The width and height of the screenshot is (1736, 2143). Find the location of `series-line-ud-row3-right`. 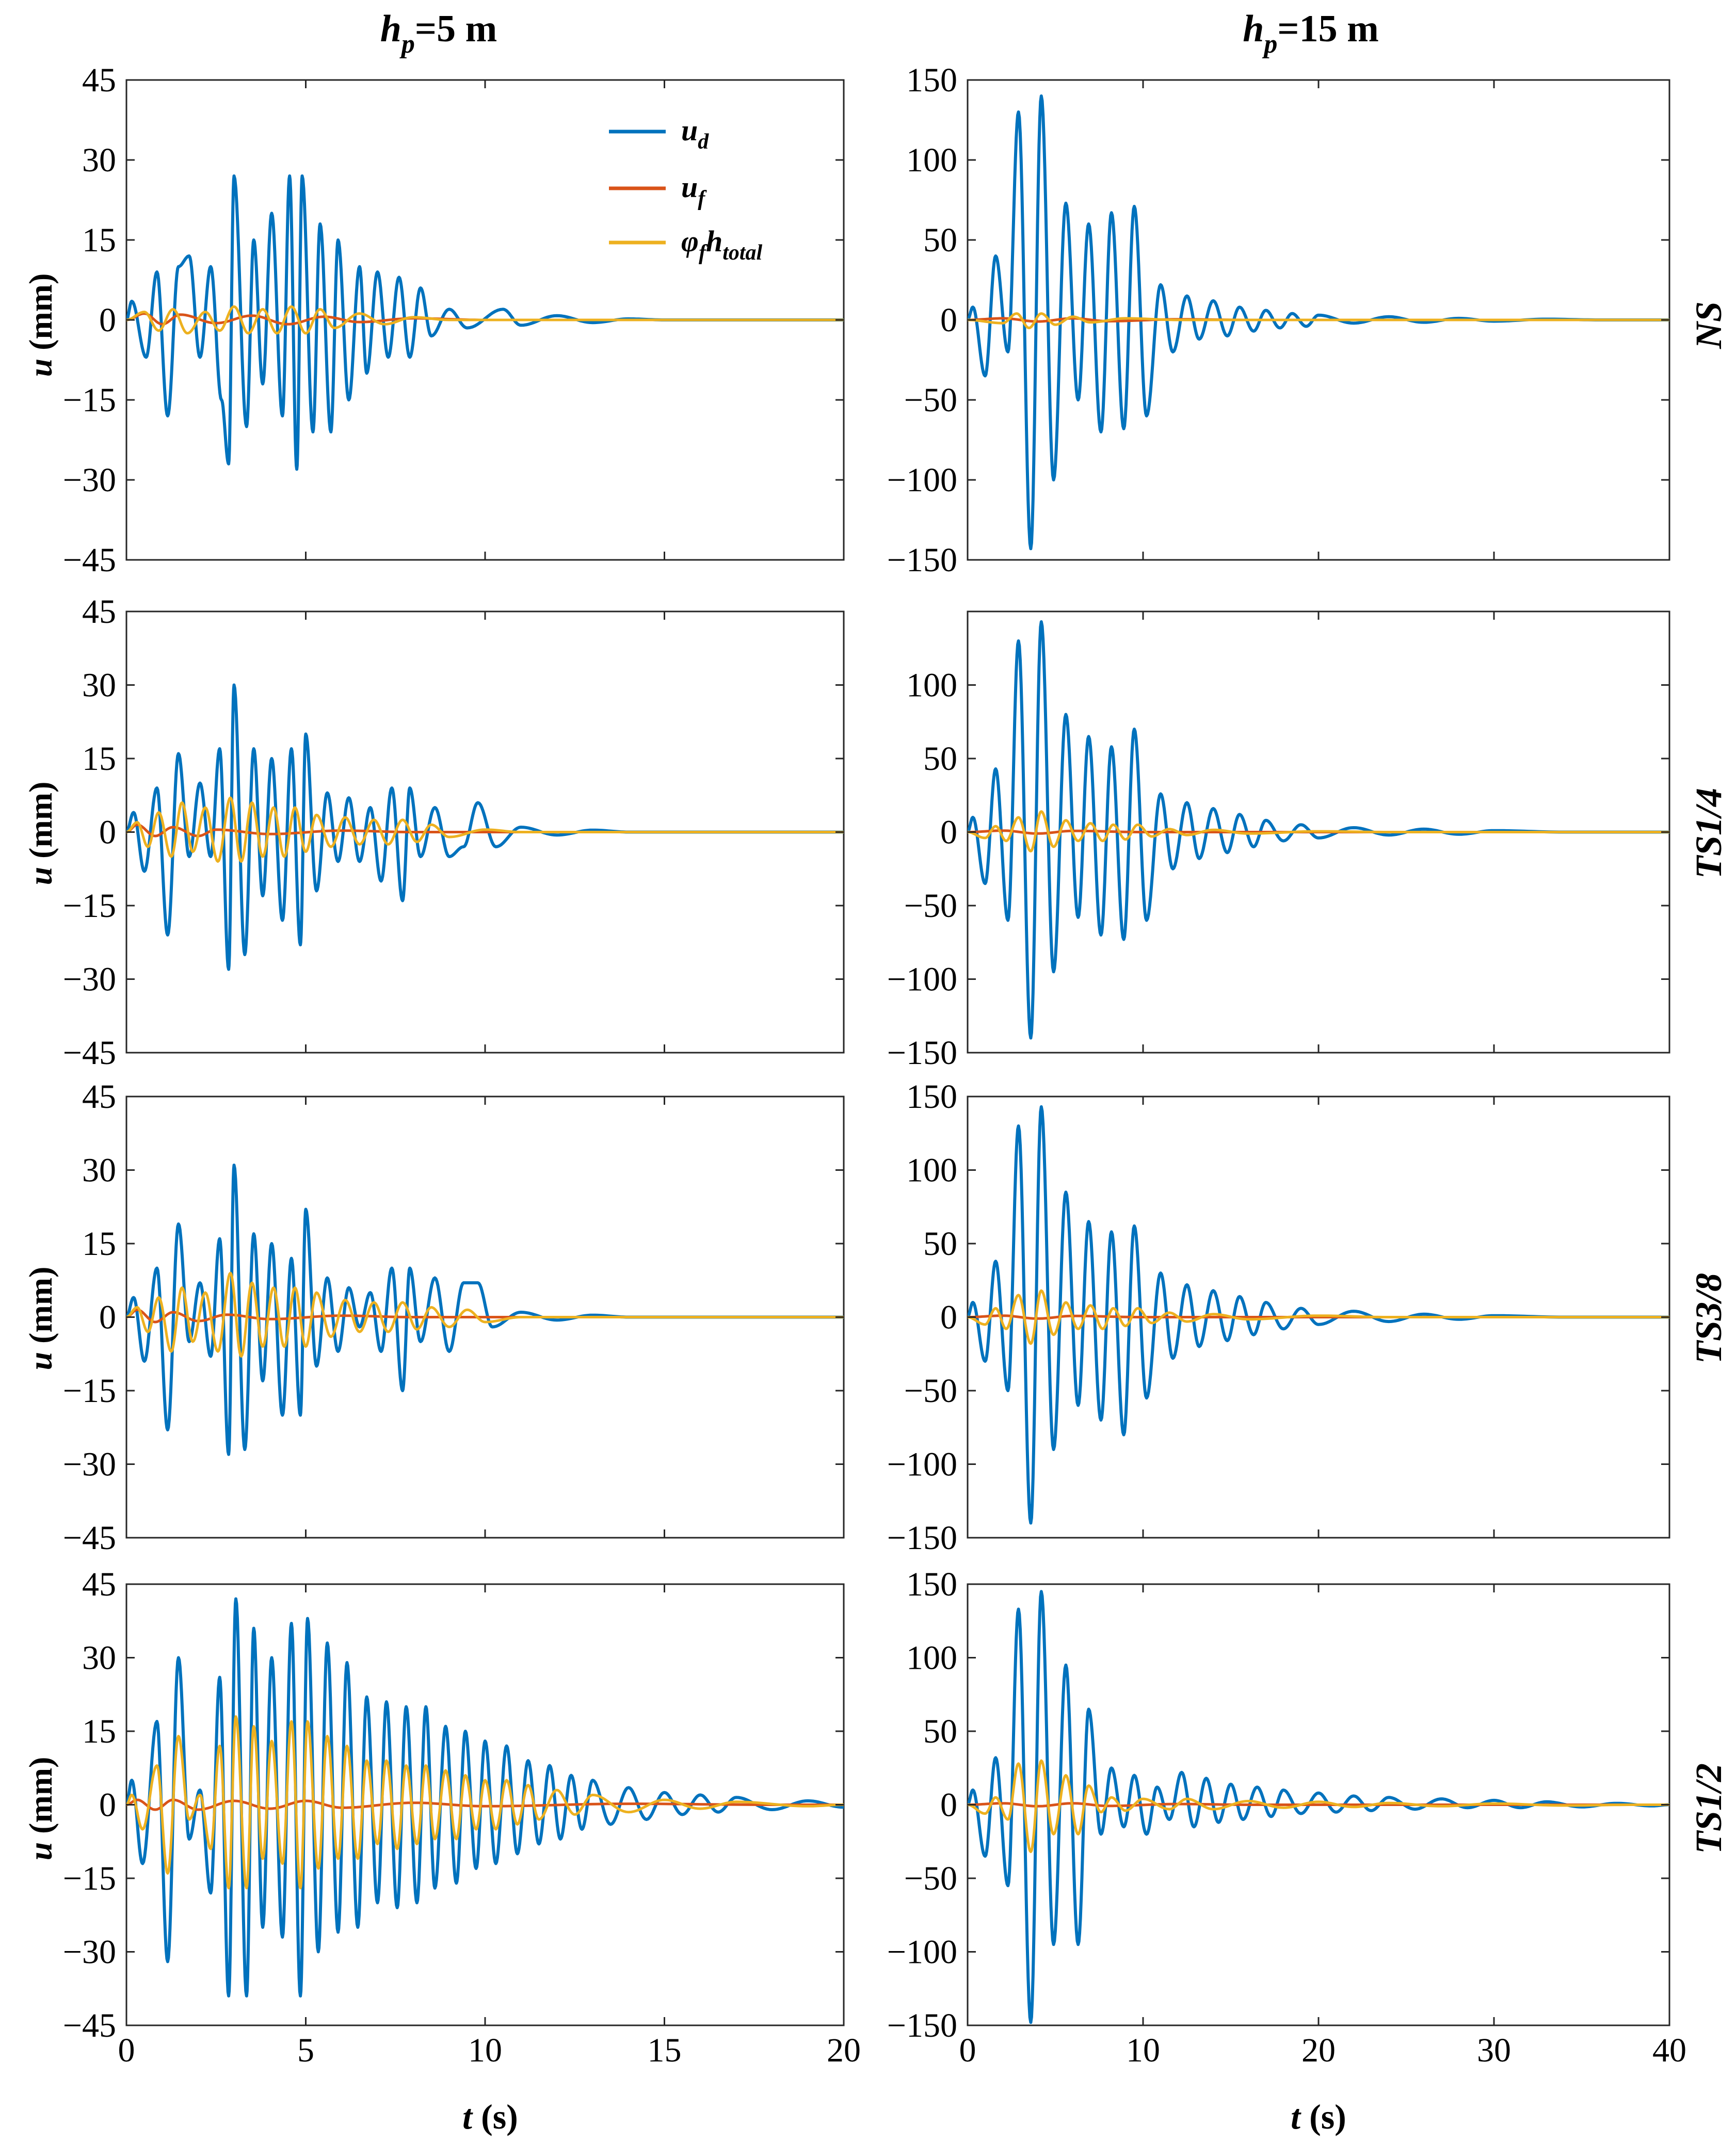

series-line-ud-row3-right is located at coordinates (1318, 1315).